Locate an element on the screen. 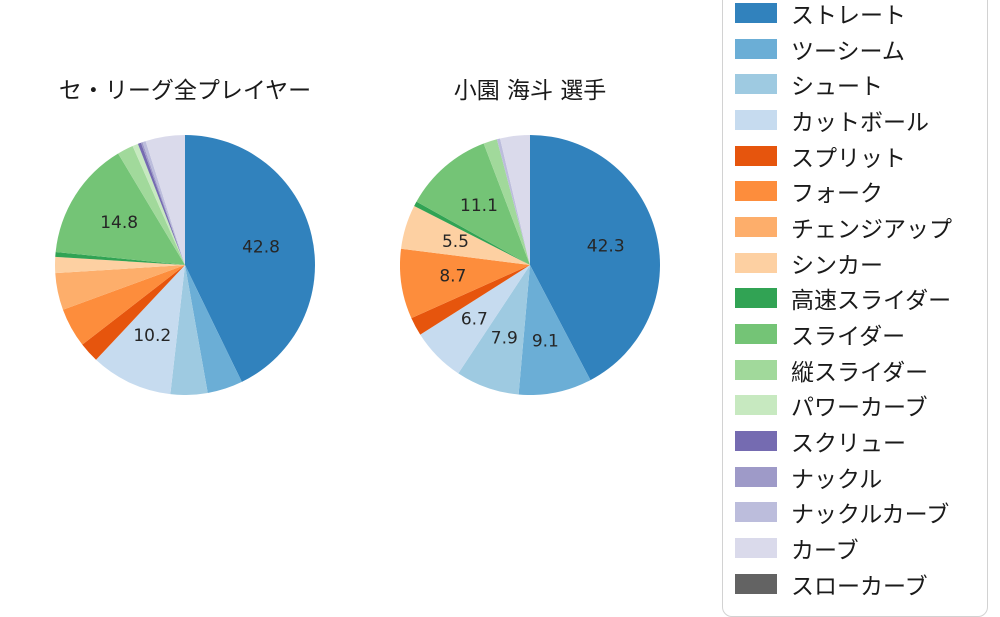 This screenshot has height=617, width=1000. legend-item: スローカーブ is located at coordinates (861, 584).